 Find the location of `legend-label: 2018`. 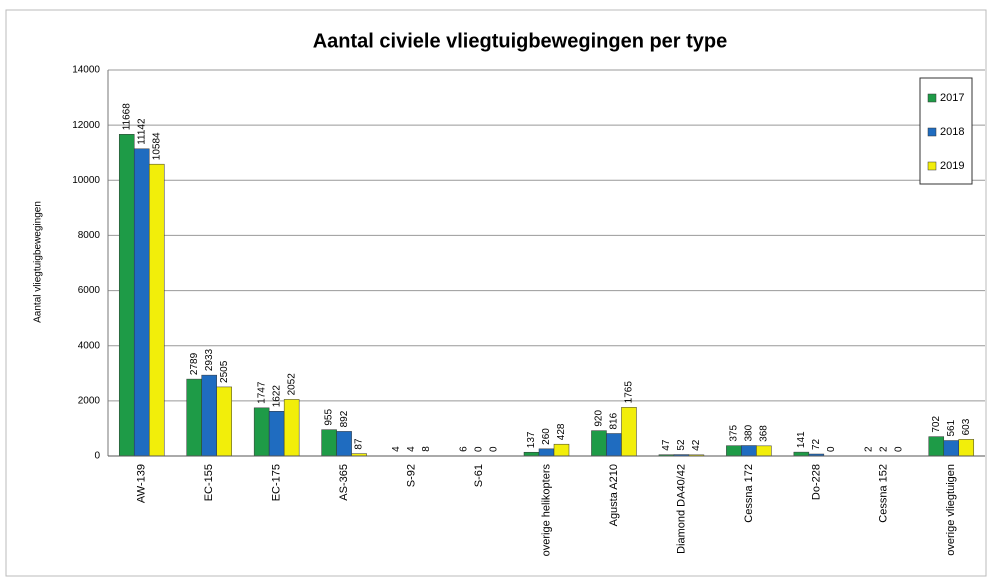

legend-label: 2018 is located at coordinates (952, 132).